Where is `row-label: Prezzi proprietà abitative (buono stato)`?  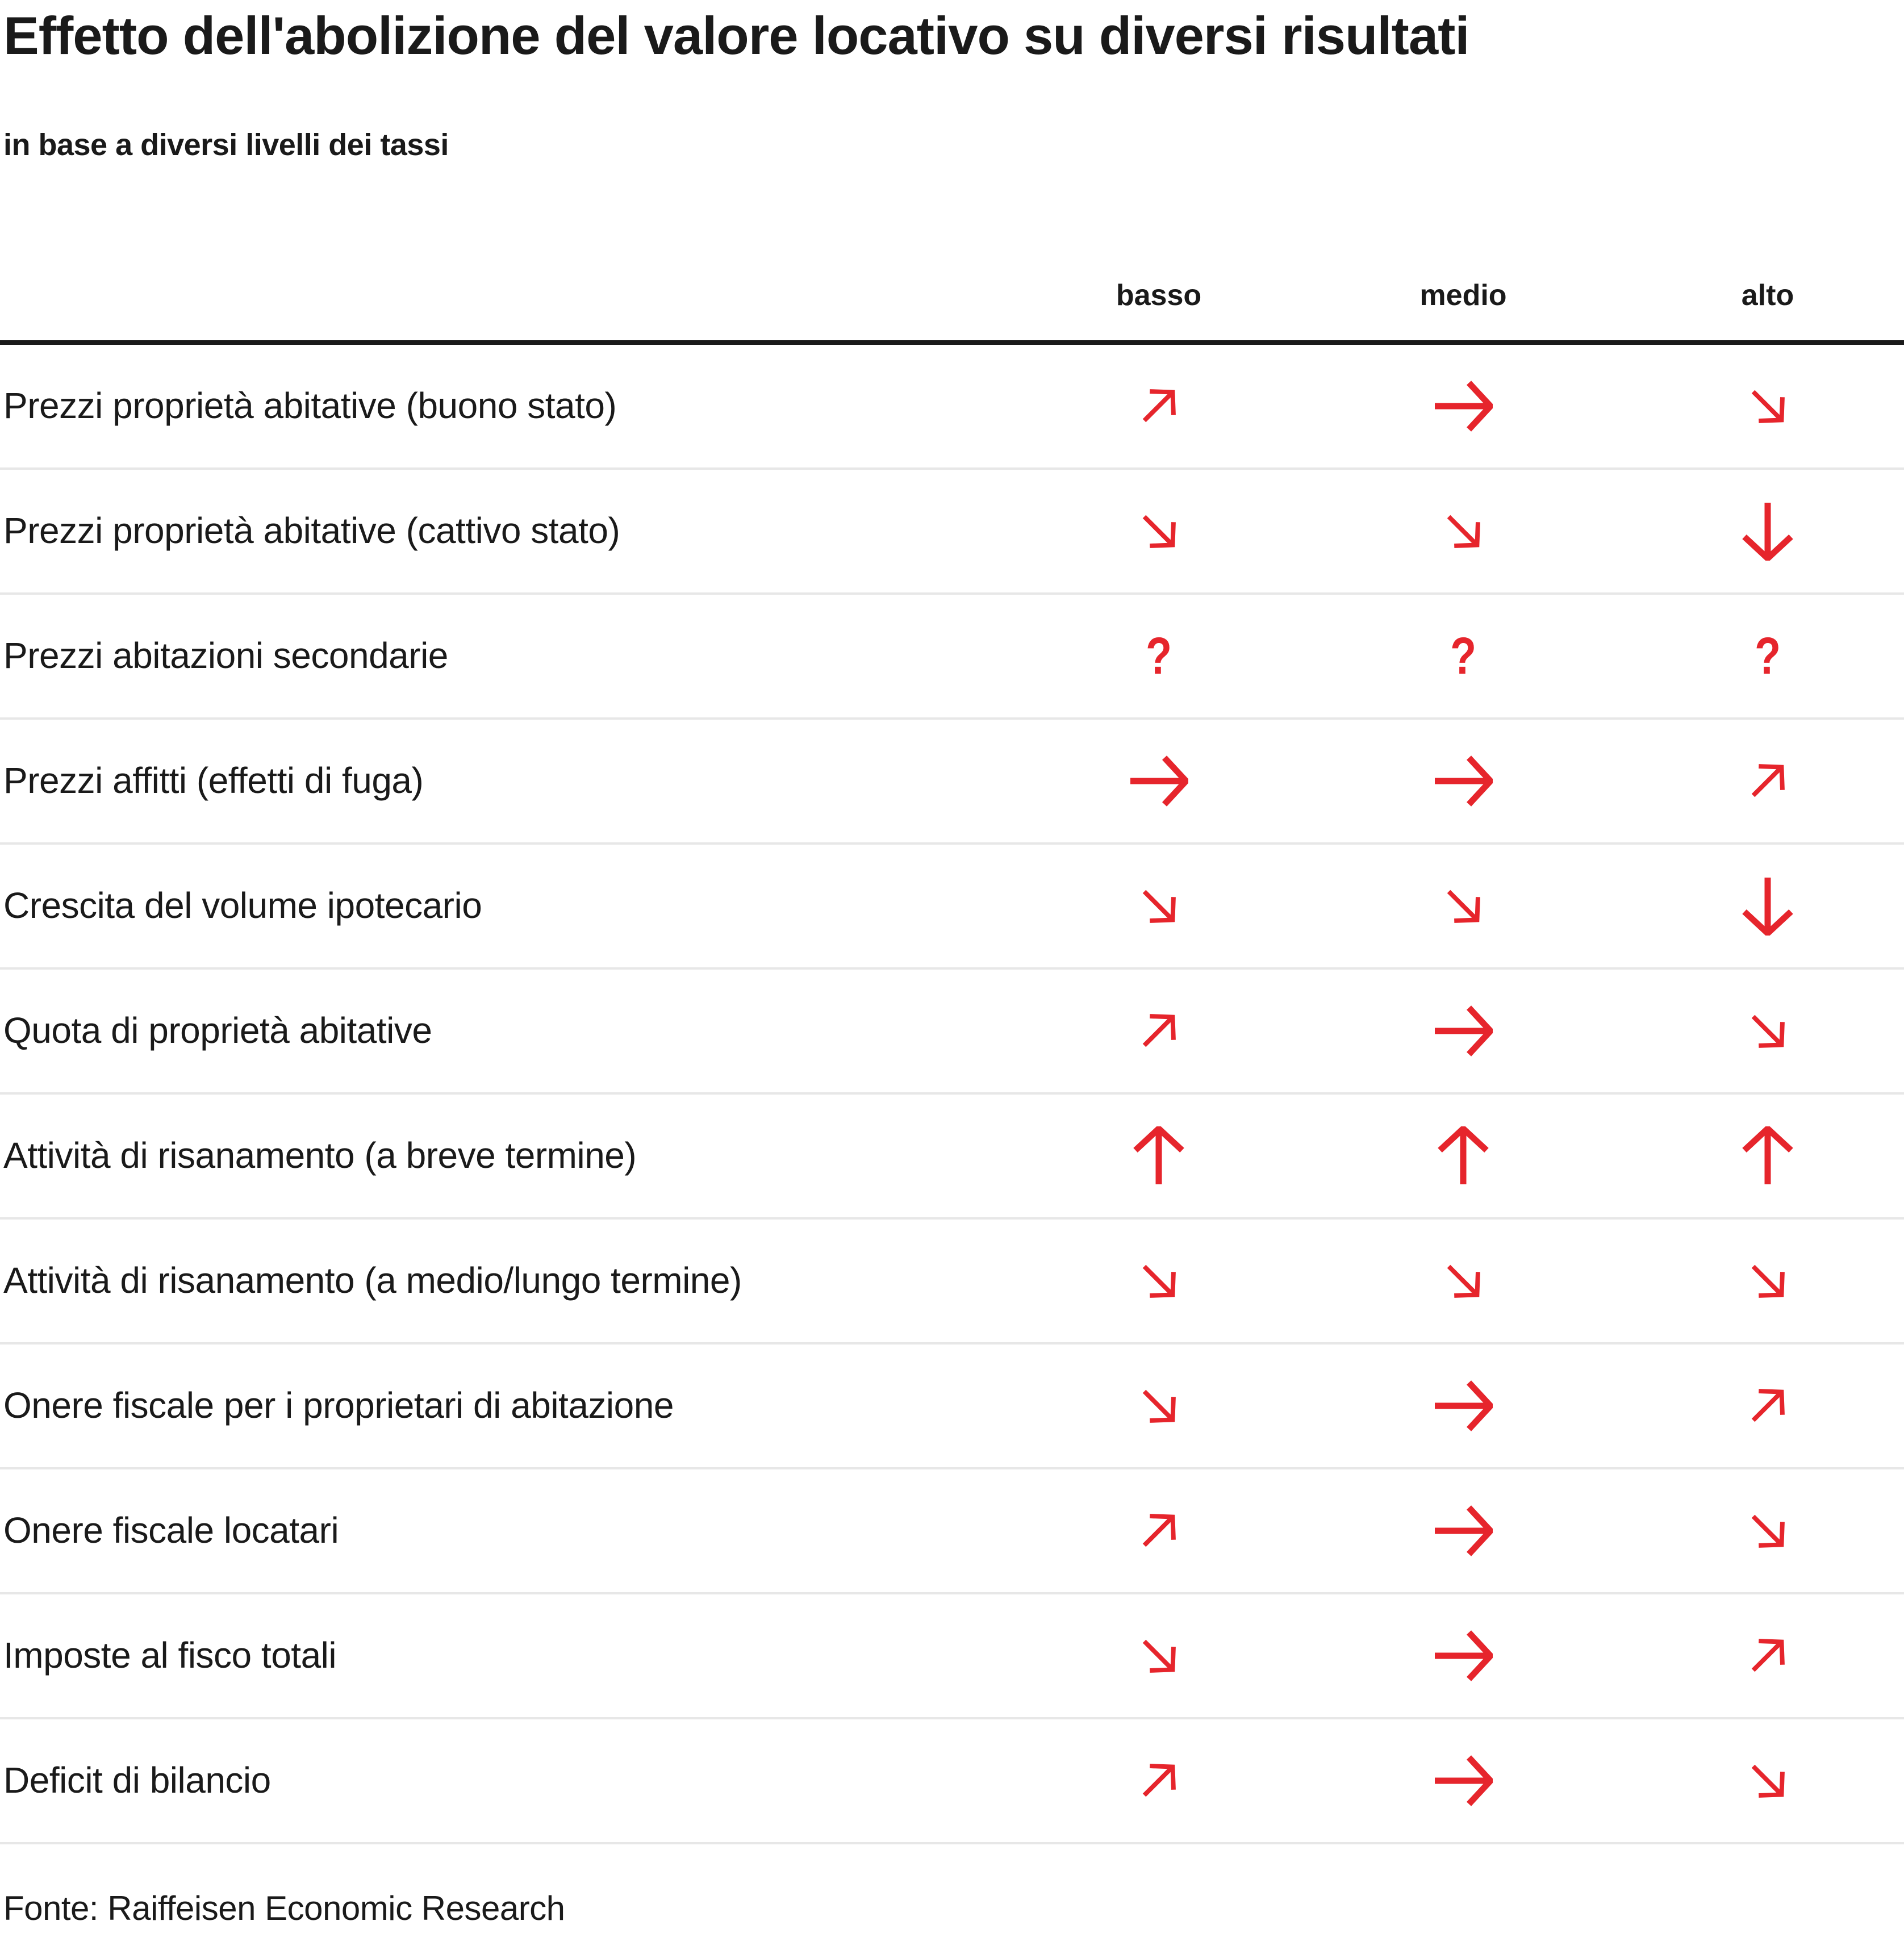
row-label: Prezzi proprietà abitative (buono stato) is located at coordinates (310, 406).